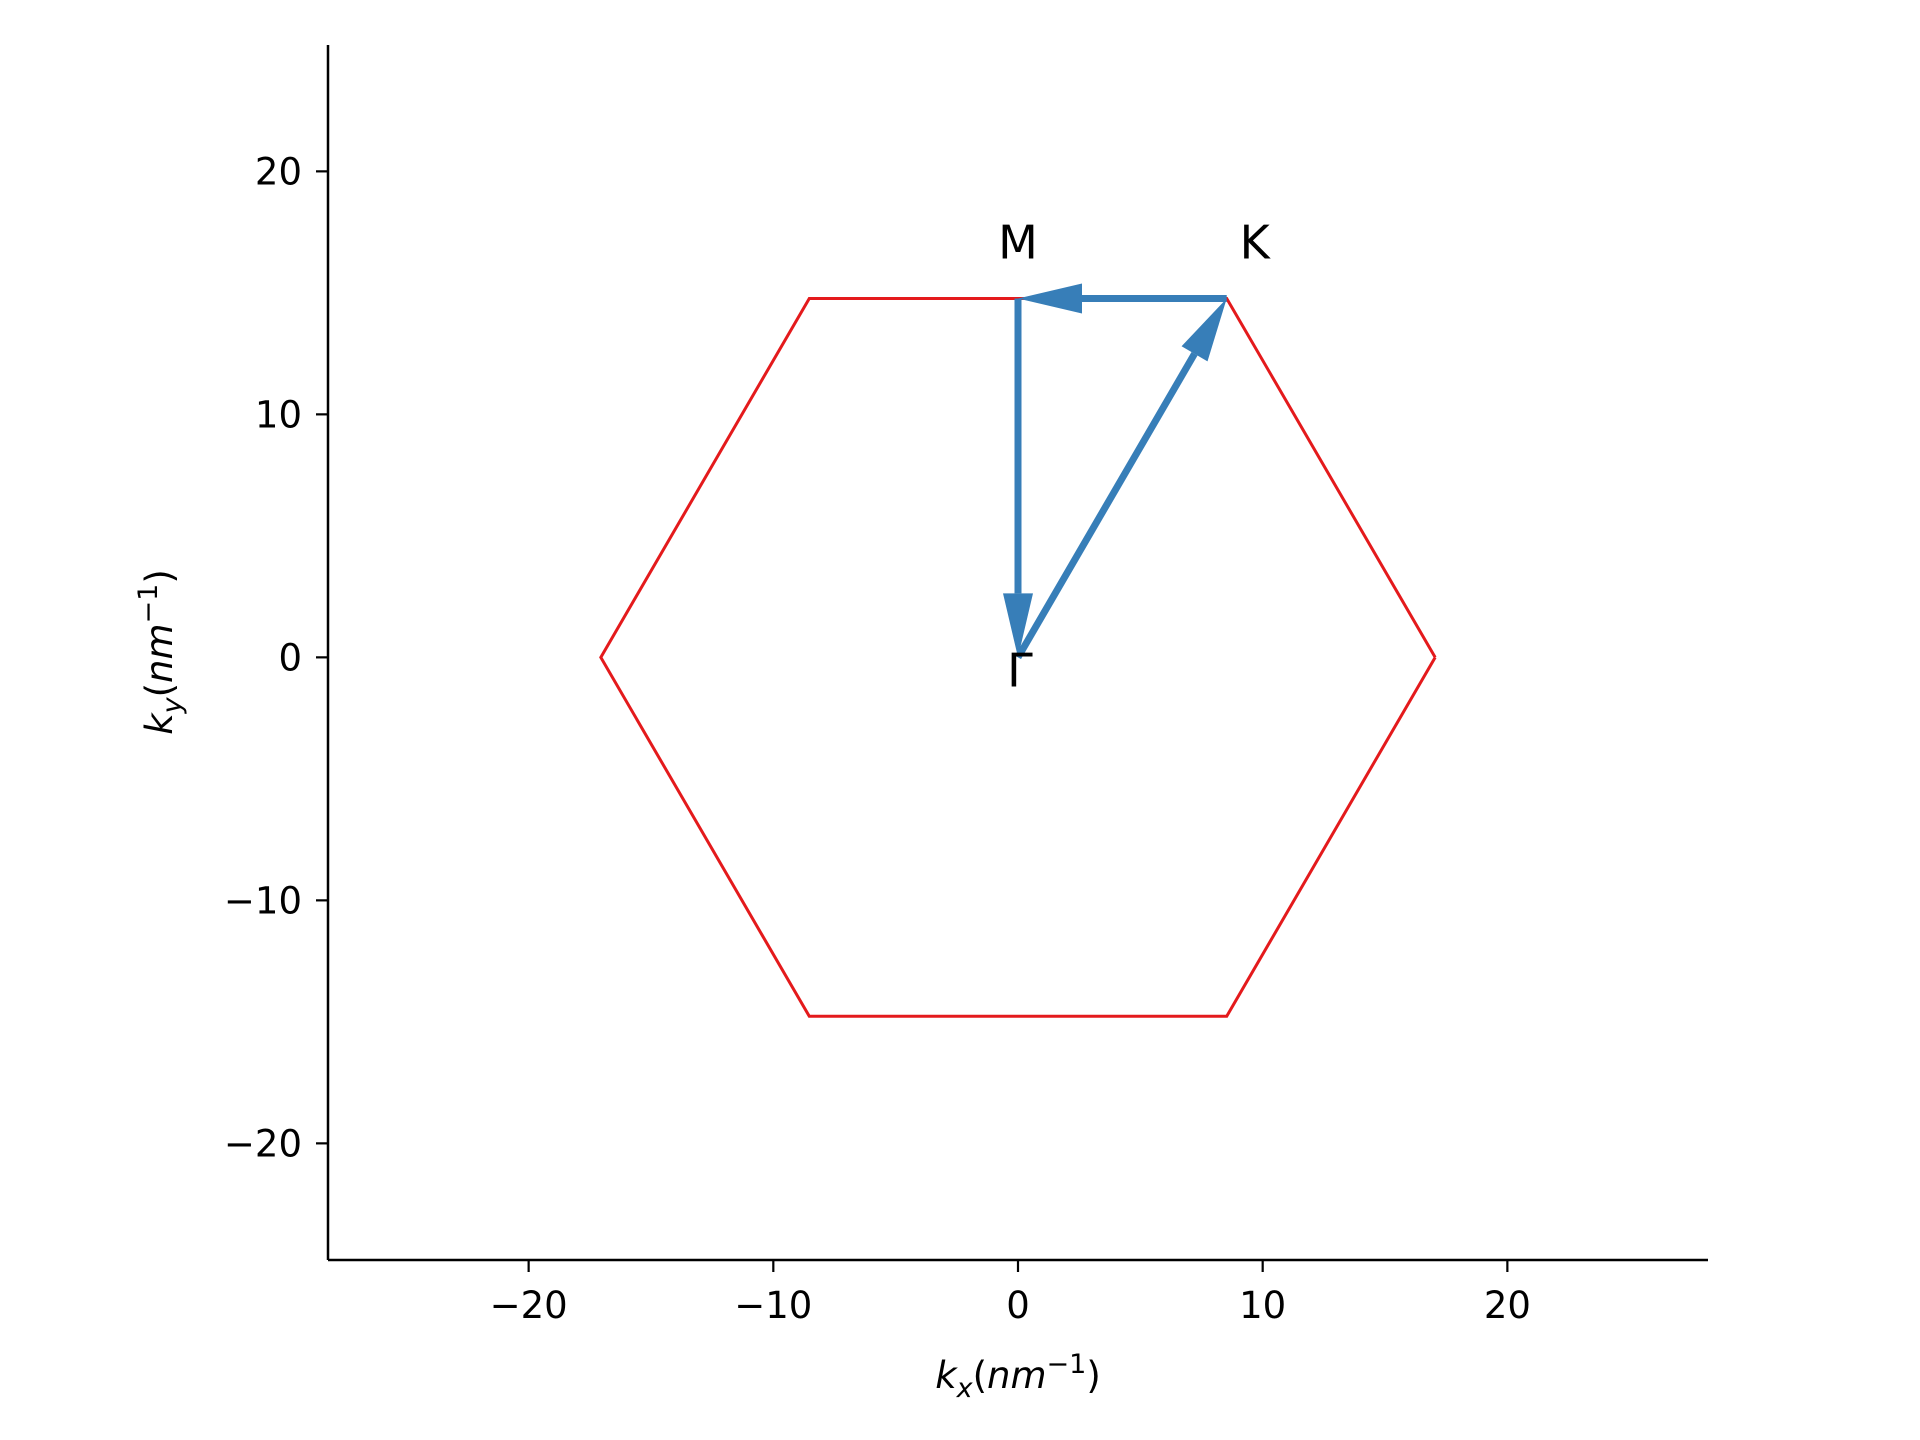  What do you see at coordinates (1256, 242) in the screenshot?
I see `high-symmetry-point-label: K` at bounding box center [1256, 242].